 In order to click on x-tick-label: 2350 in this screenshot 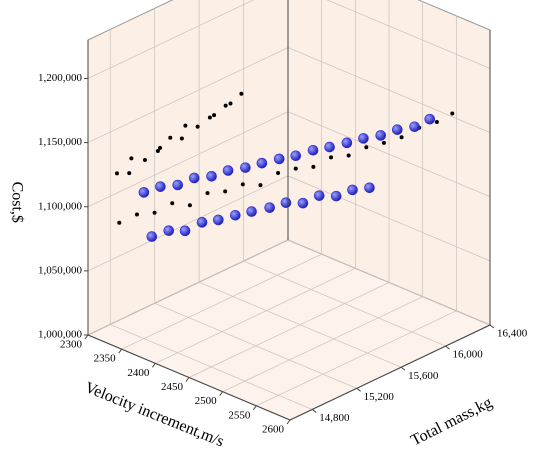, I will do `click(105, 359)`.